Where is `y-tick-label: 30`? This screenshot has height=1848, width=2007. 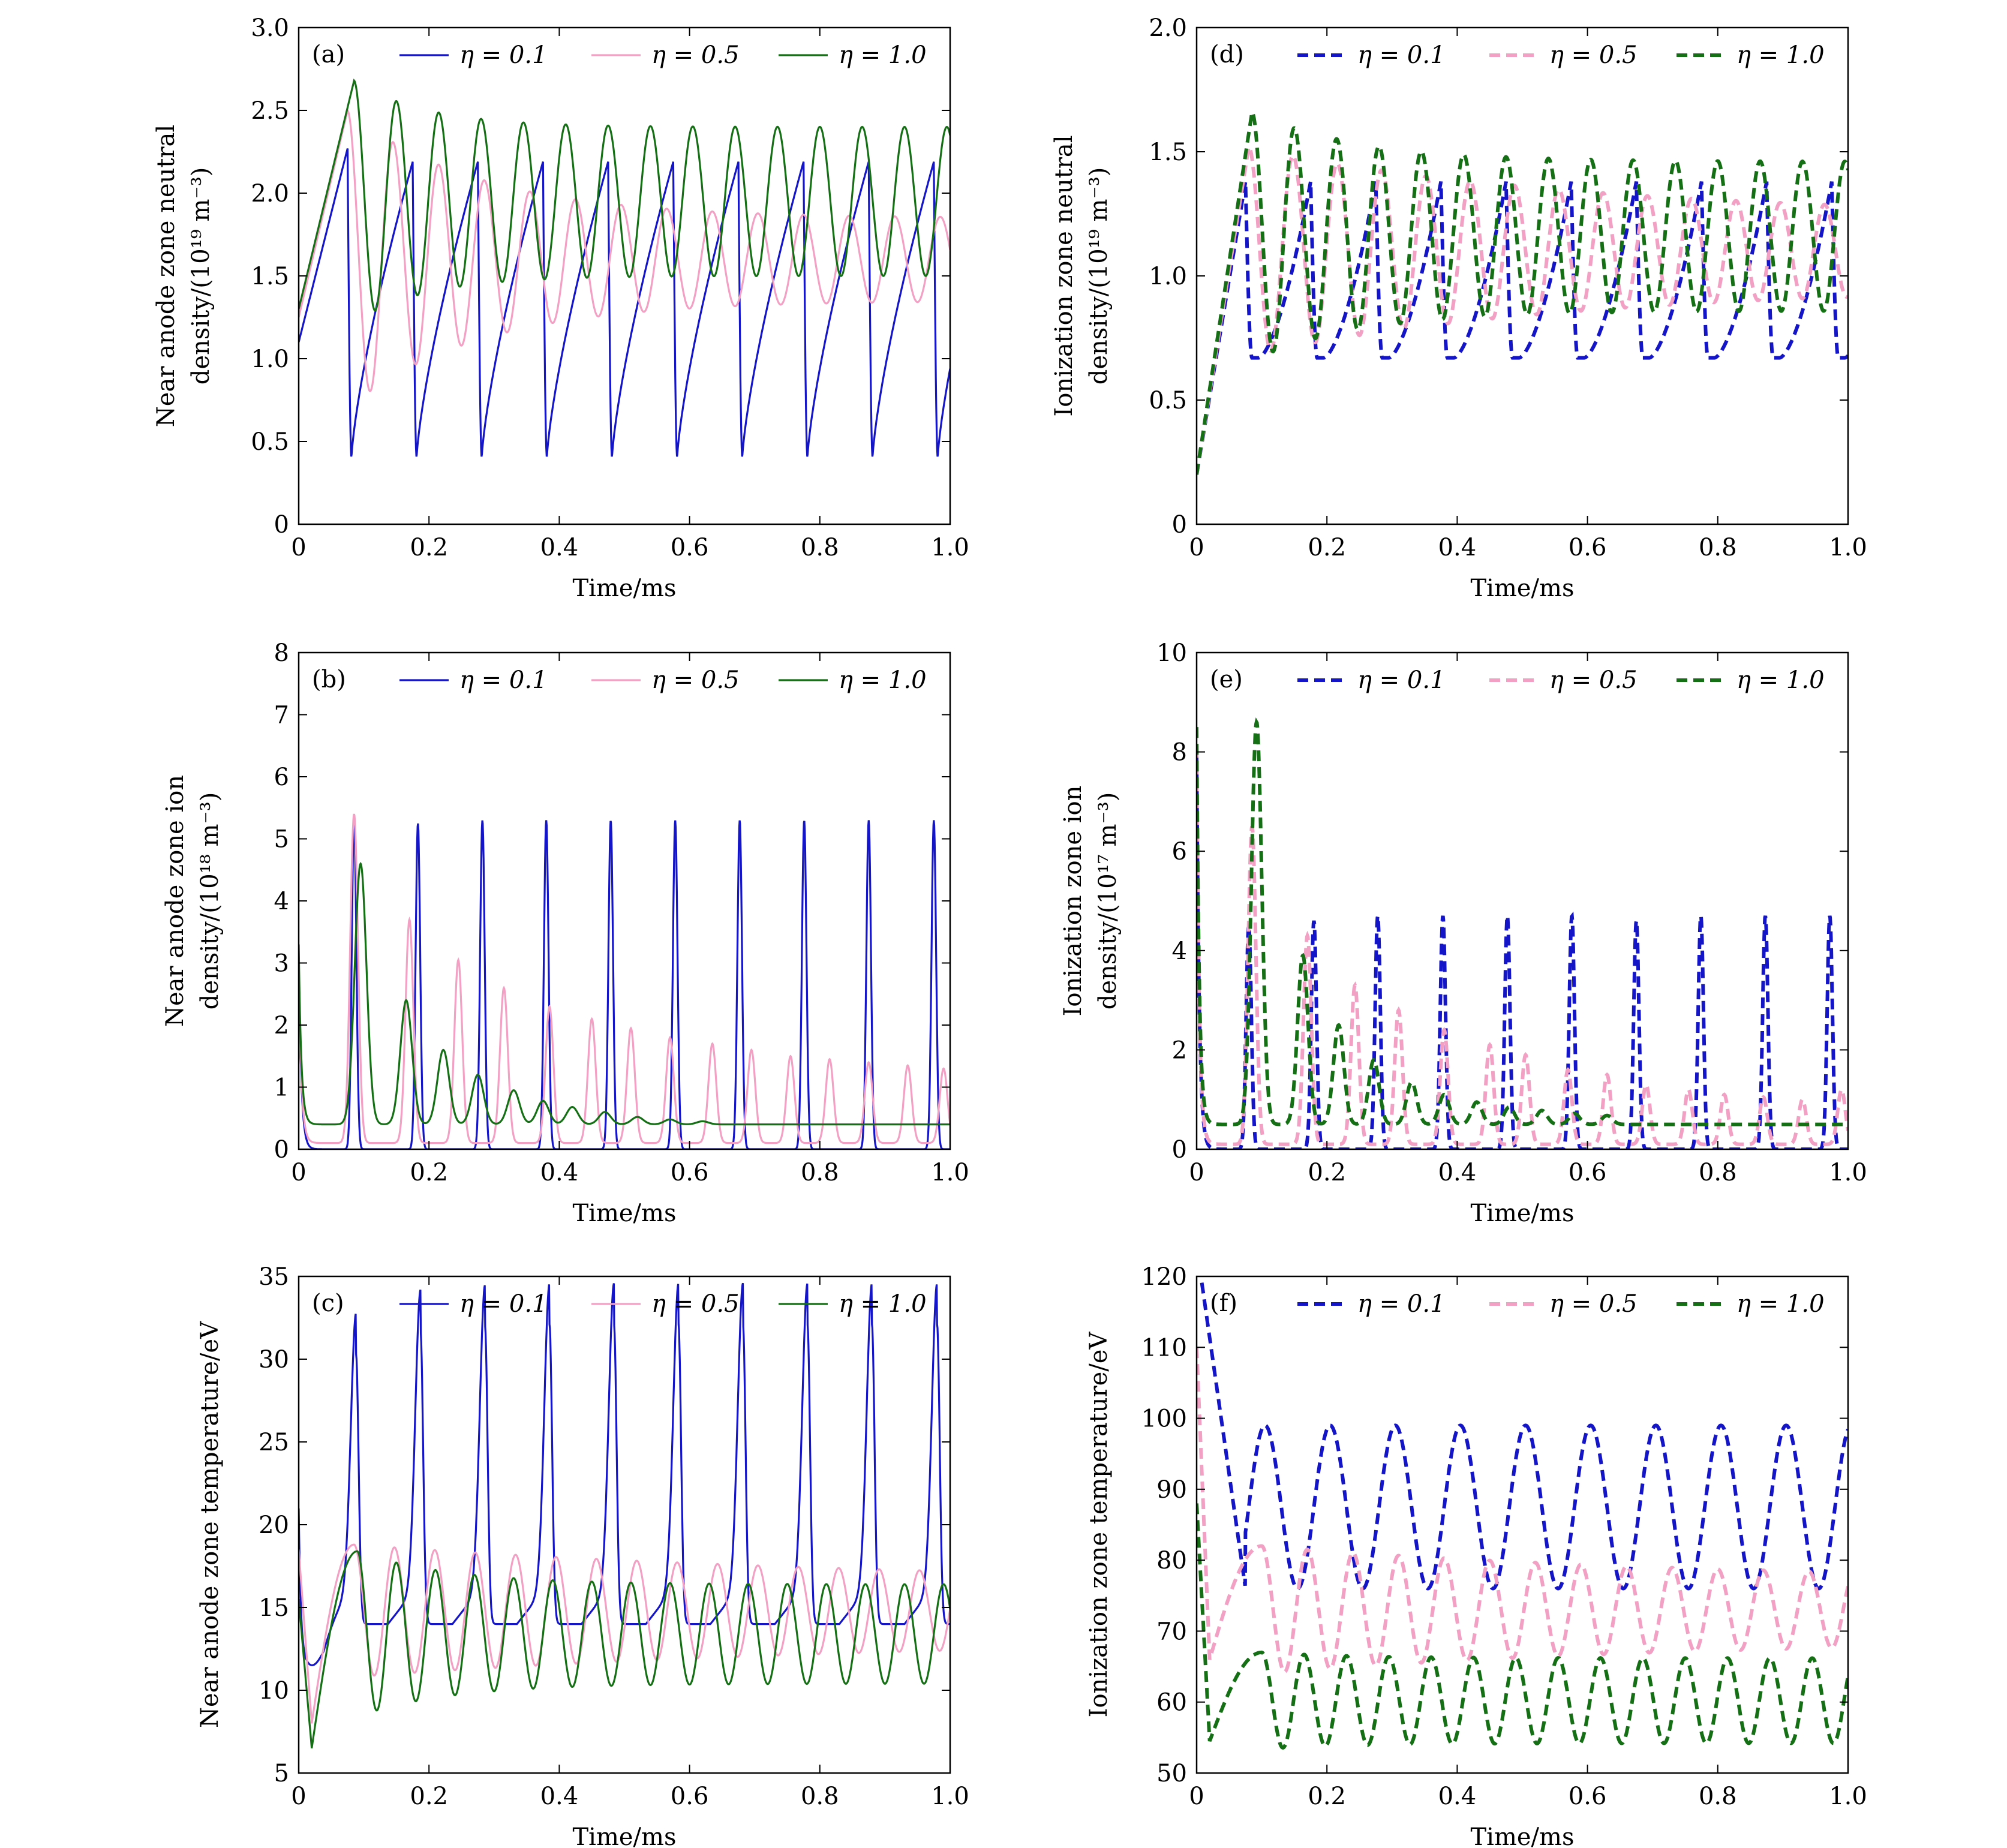
y-tick-label: 30 is located at coordinates (274, 1360).